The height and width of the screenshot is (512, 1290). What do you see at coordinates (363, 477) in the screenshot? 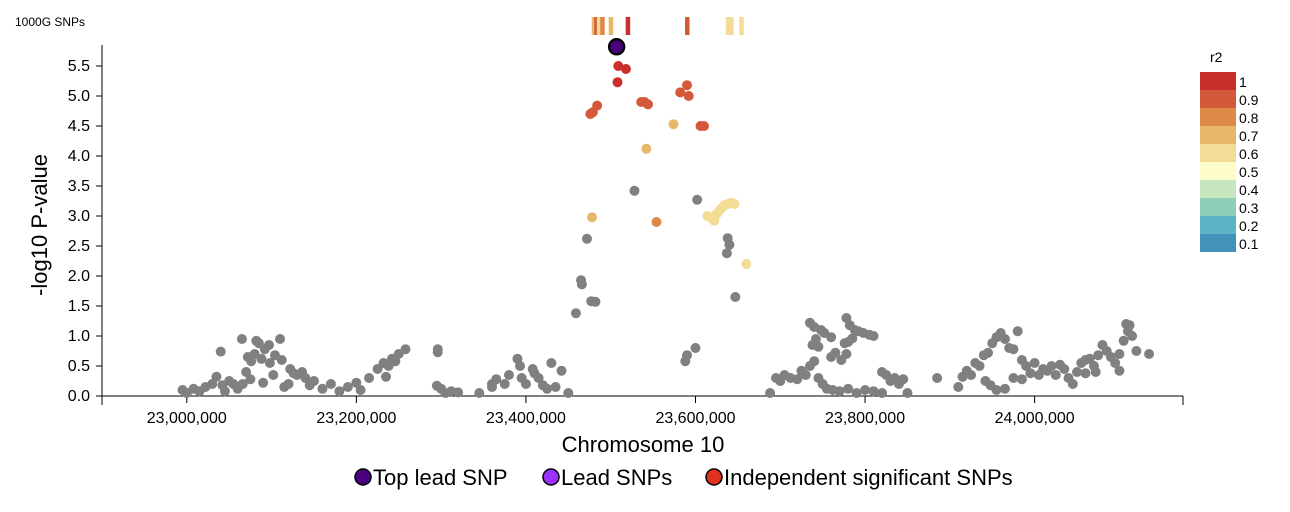
I see `snp-type-legend-marker` at bounding box center [363, 477].